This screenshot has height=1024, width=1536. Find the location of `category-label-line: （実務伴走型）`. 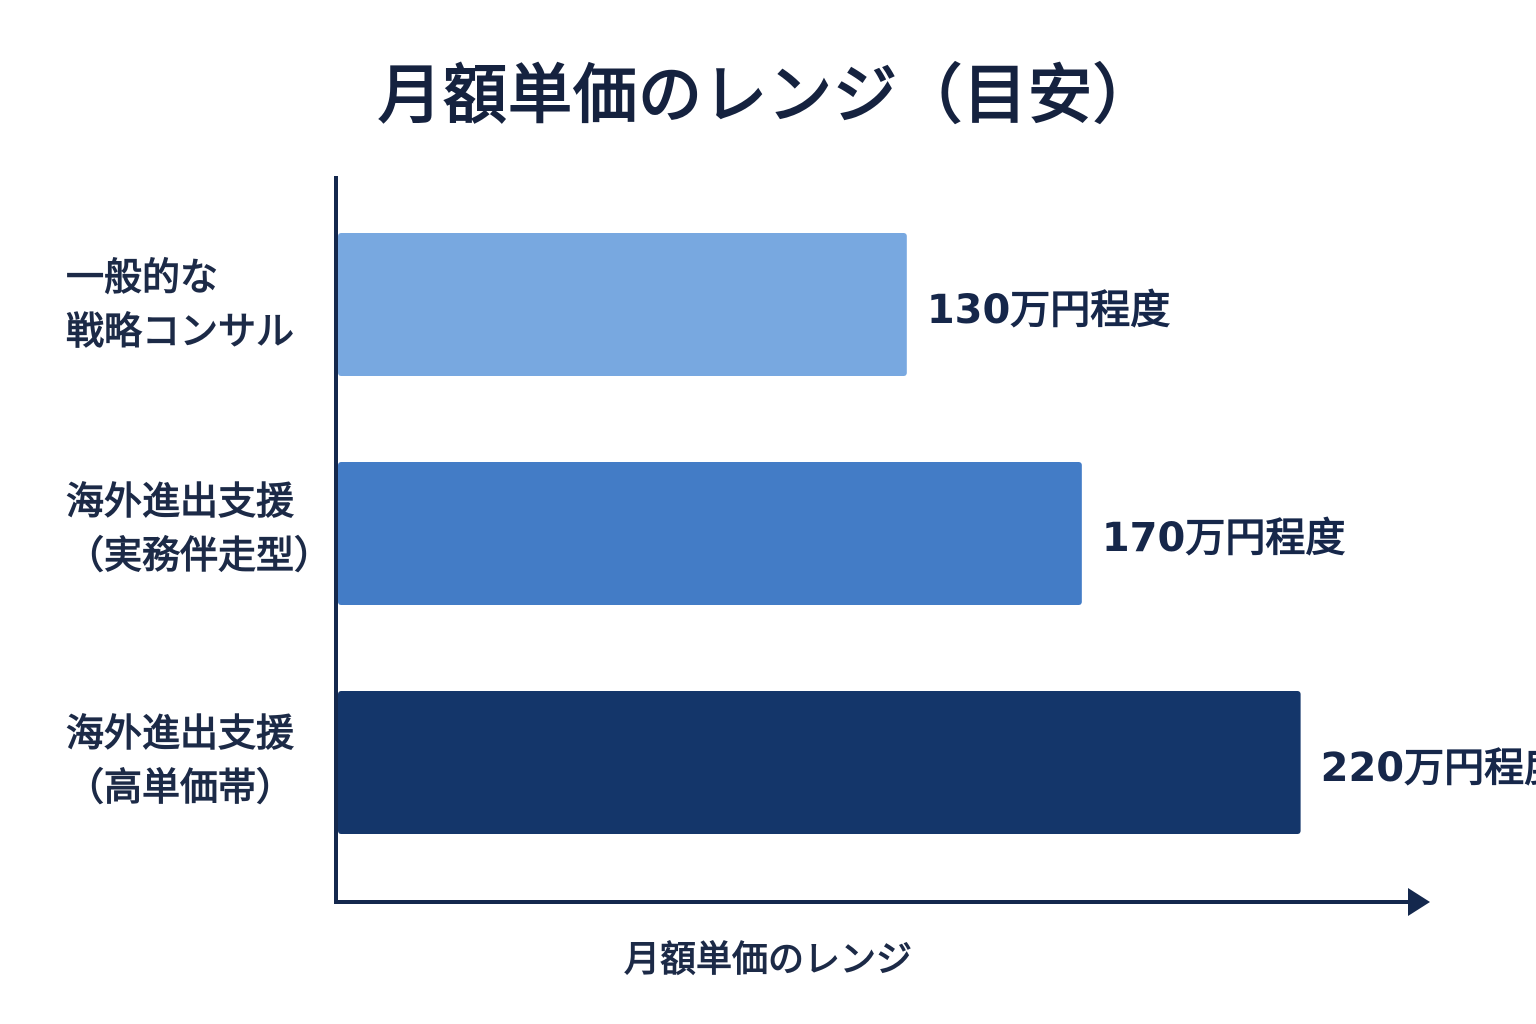

category-label-line: （実務伴走型） is located at coordinates (199, 555).